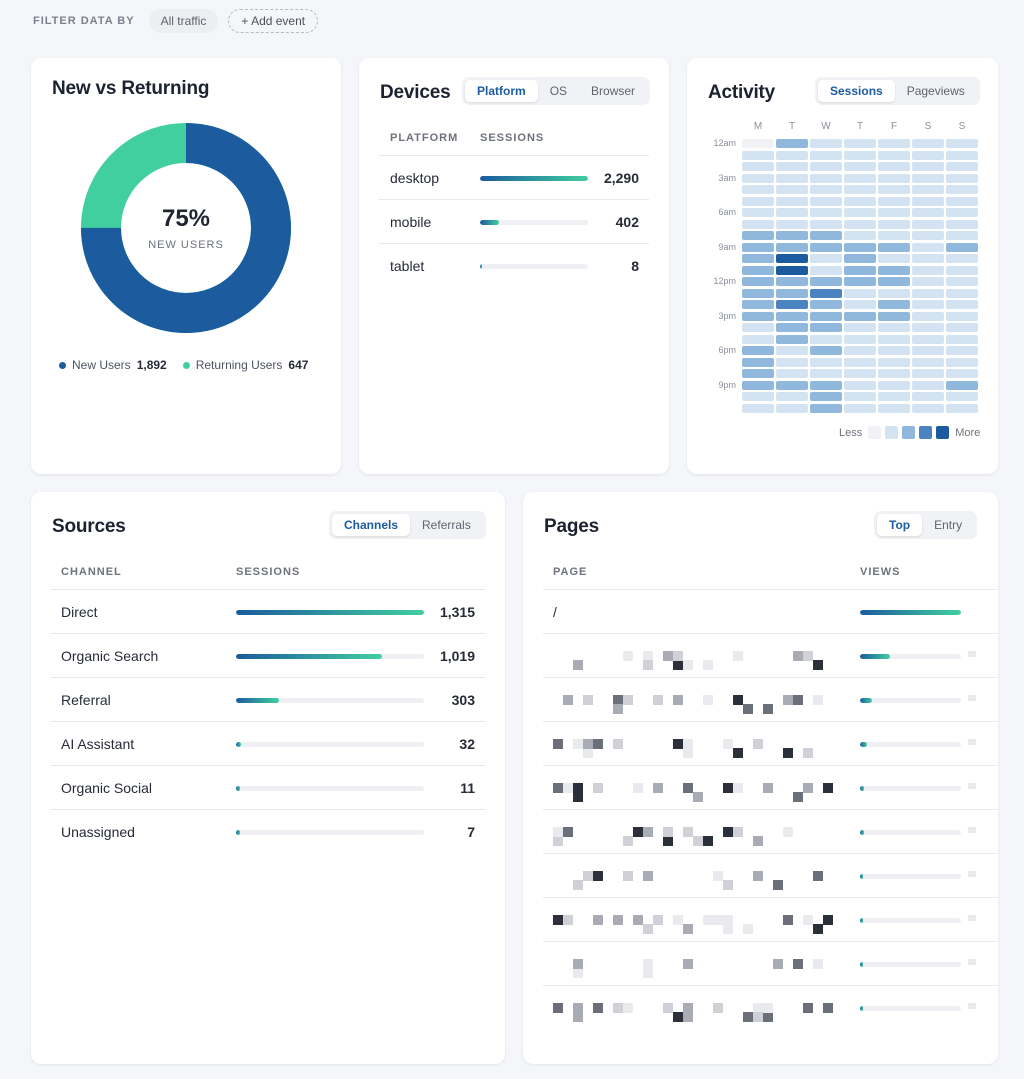  I want to click on table-row: /, so click(770, 611).